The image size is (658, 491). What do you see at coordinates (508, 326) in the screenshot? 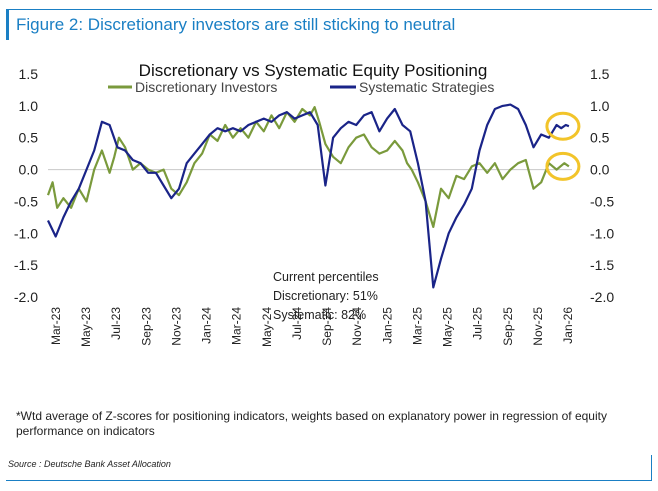
I see `x-tick-15: Sep-25` at bounding box center [508, 326].